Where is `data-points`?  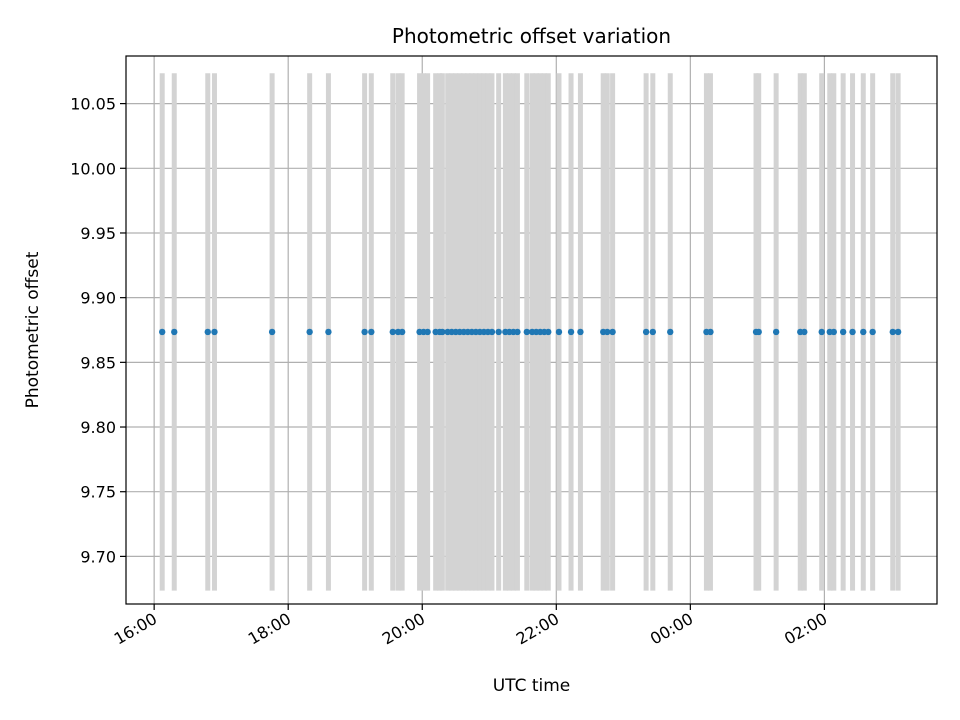 data-points is located at coordinates (530, 332).